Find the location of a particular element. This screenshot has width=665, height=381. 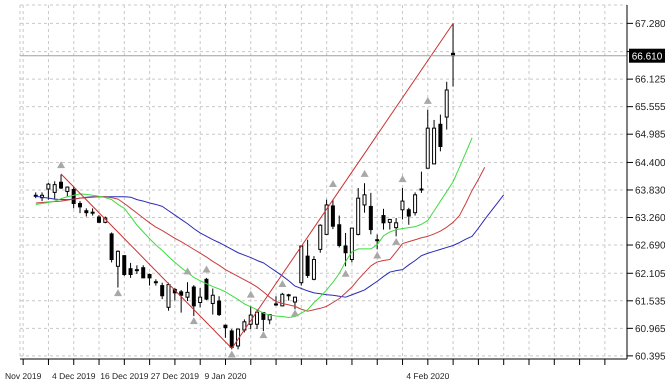

x-tick-label: 27 Dec 2019 is located at coordinates (175, 376).